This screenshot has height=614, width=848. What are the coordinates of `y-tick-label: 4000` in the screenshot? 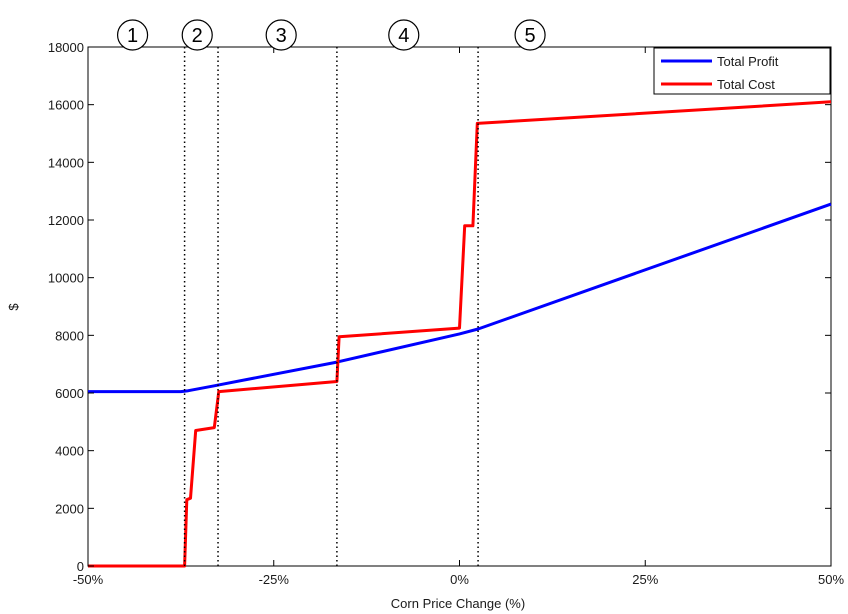 It's located at (69, 451).